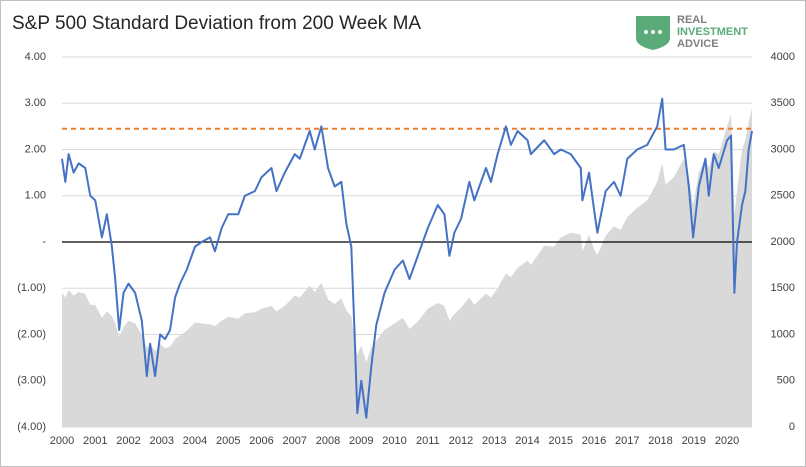 This screenshot has height=467, width=806. What do you see at coordinates (95, 441) in the screenshot?
I see `x-tick-label: 2001` at bounding box center [95, 441].